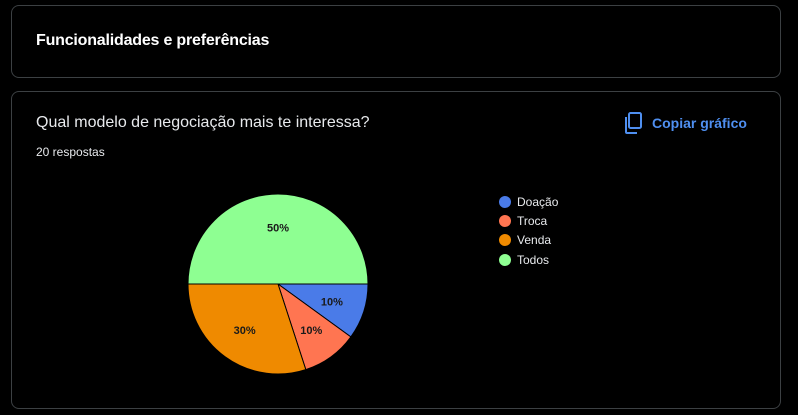 The height and width of the screenshot is (415, 798). I want to click on legend-item-doação: Doação, so click(528, 201).